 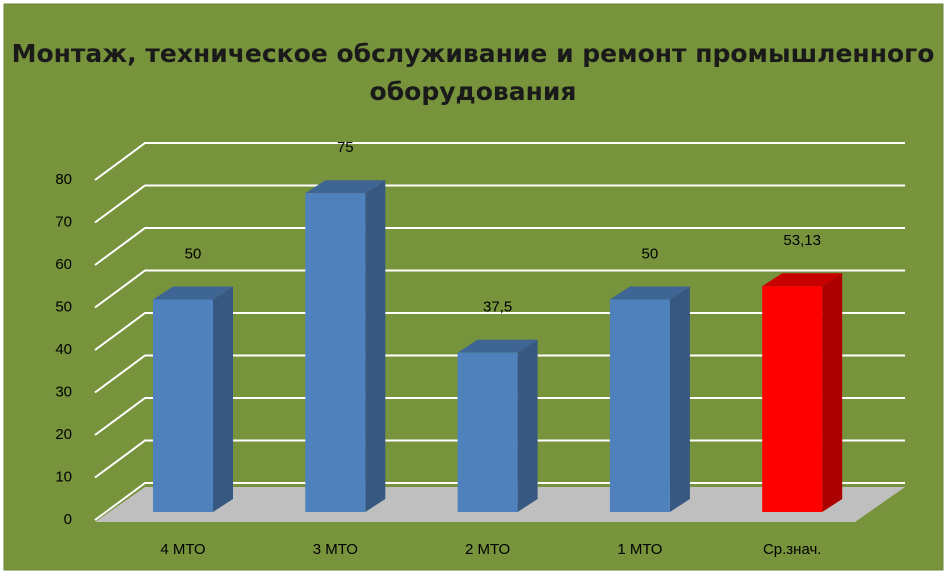 What do you see at coordinates (473, 91) in the screenshot?
I see `chart-title: оборудования` at bounding box center [473, 91].